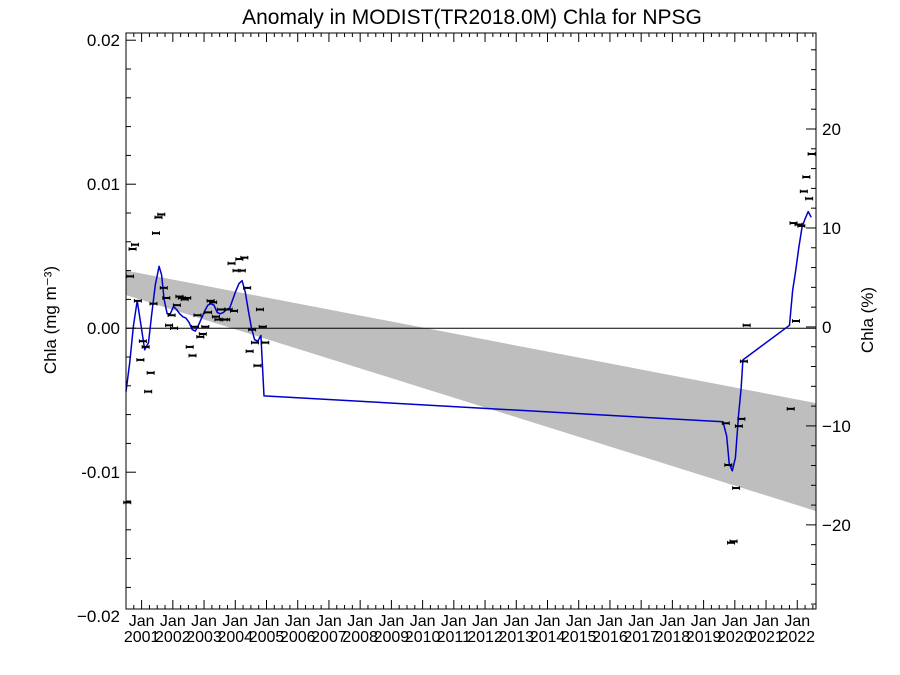 This screenshot has height=675, width=900. Describe the element at coordinates (454, 637) in the screenshot. I see `x-tick-year: 2011` at that location.